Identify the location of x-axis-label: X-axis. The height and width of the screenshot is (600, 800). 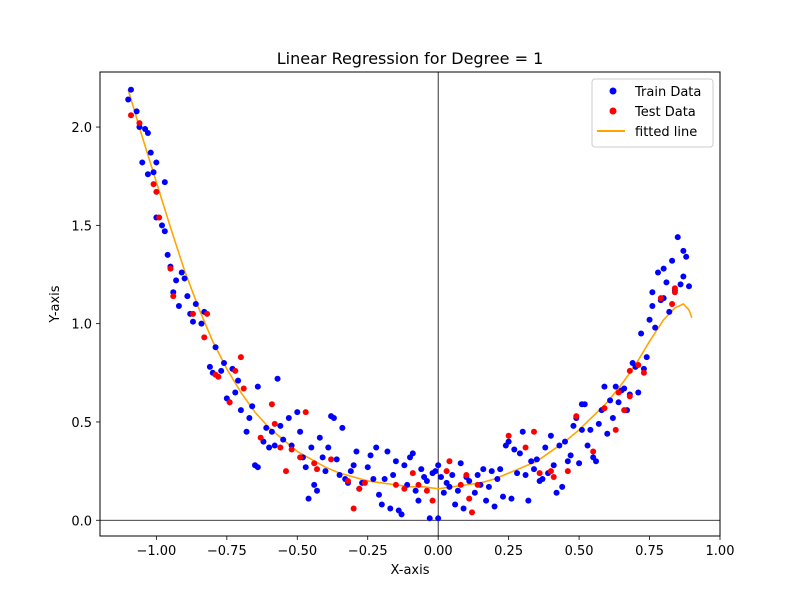
(410, 570).